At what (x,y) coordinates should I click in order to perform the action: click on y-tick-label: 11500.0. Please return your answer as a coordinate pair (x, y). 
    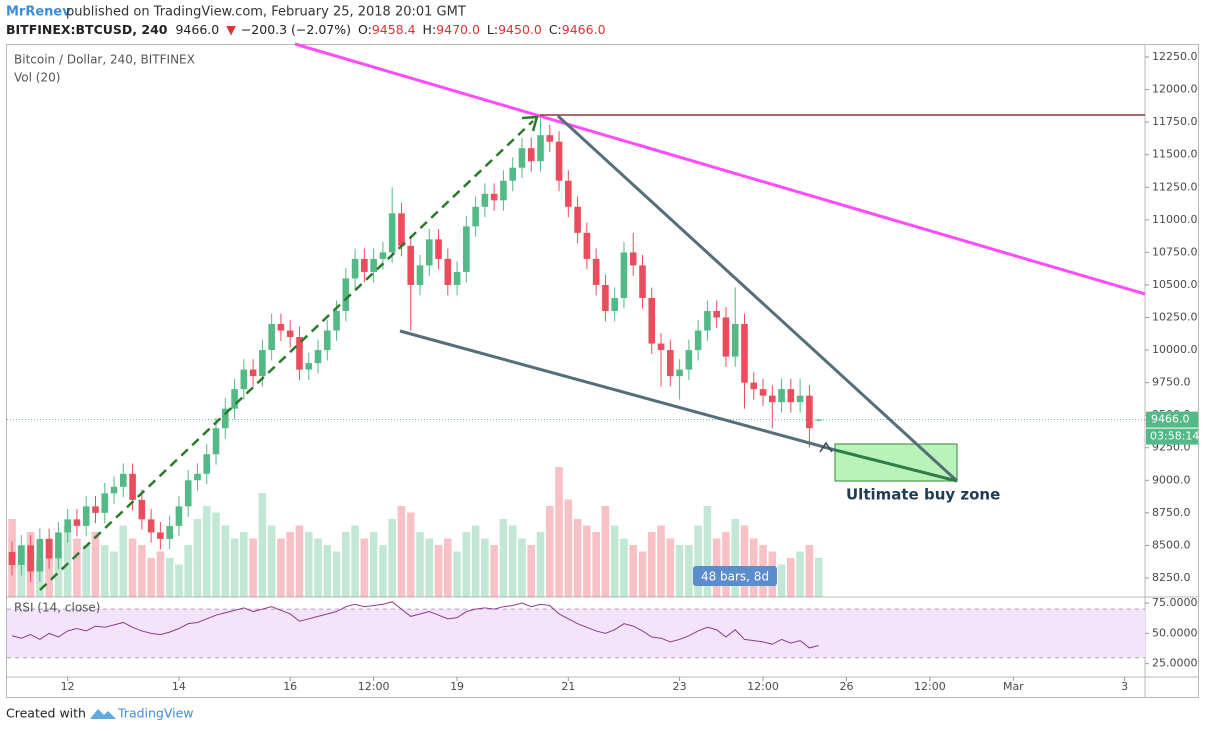
    Looking at the image, I should click on (1175, 154).